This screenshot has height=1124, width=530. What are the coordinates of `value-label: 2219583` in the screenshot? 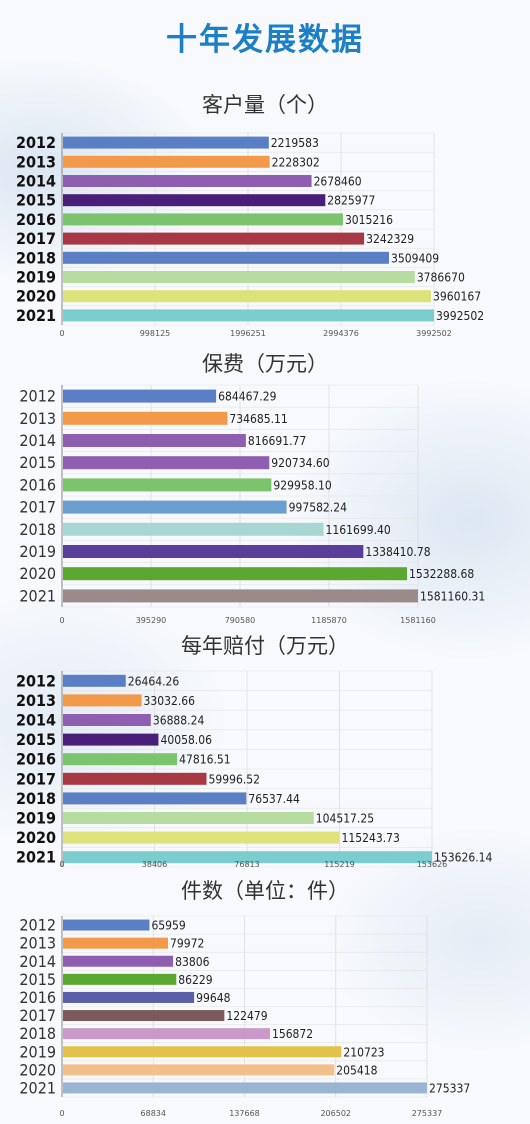 It's located at (295, 143).